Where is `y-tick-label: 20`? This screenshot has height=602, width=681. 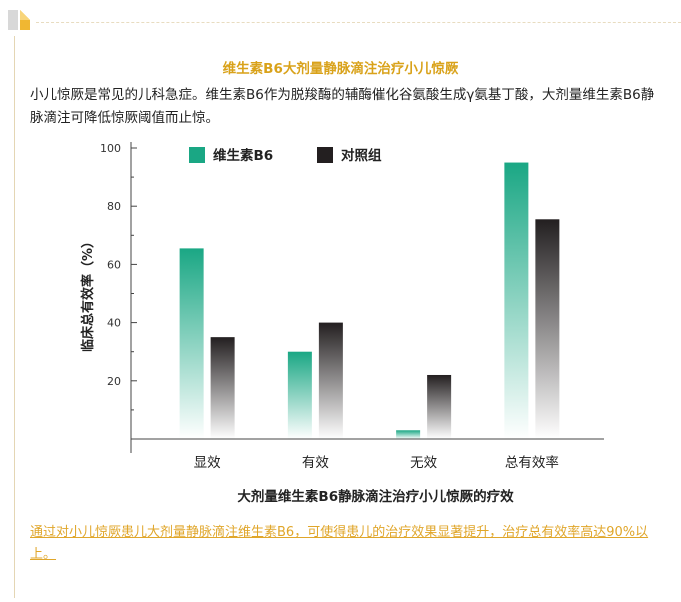
y-tick-label: 20 is located at coordinates (114, 381).